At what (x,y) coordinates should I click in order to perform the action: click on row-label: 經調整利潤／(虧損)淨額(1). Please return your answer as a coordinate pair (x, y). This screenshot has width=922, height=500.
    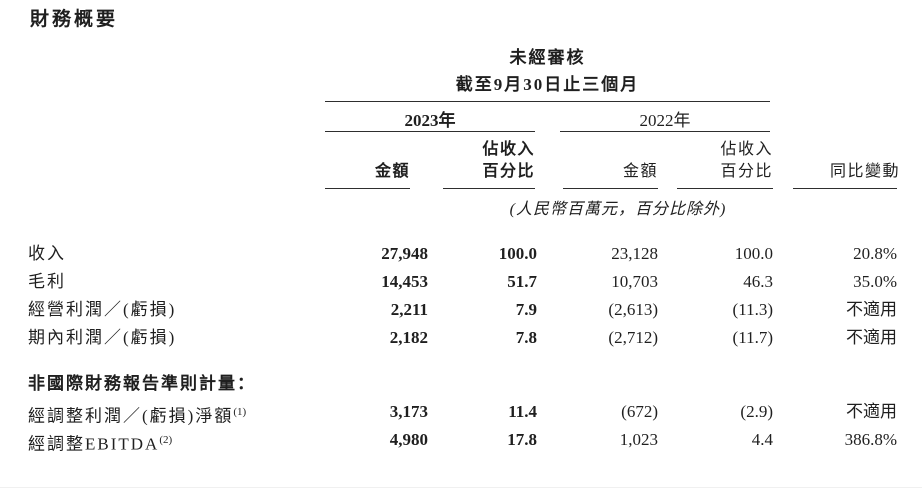
    Looking at the image, I should click on (137, 416).